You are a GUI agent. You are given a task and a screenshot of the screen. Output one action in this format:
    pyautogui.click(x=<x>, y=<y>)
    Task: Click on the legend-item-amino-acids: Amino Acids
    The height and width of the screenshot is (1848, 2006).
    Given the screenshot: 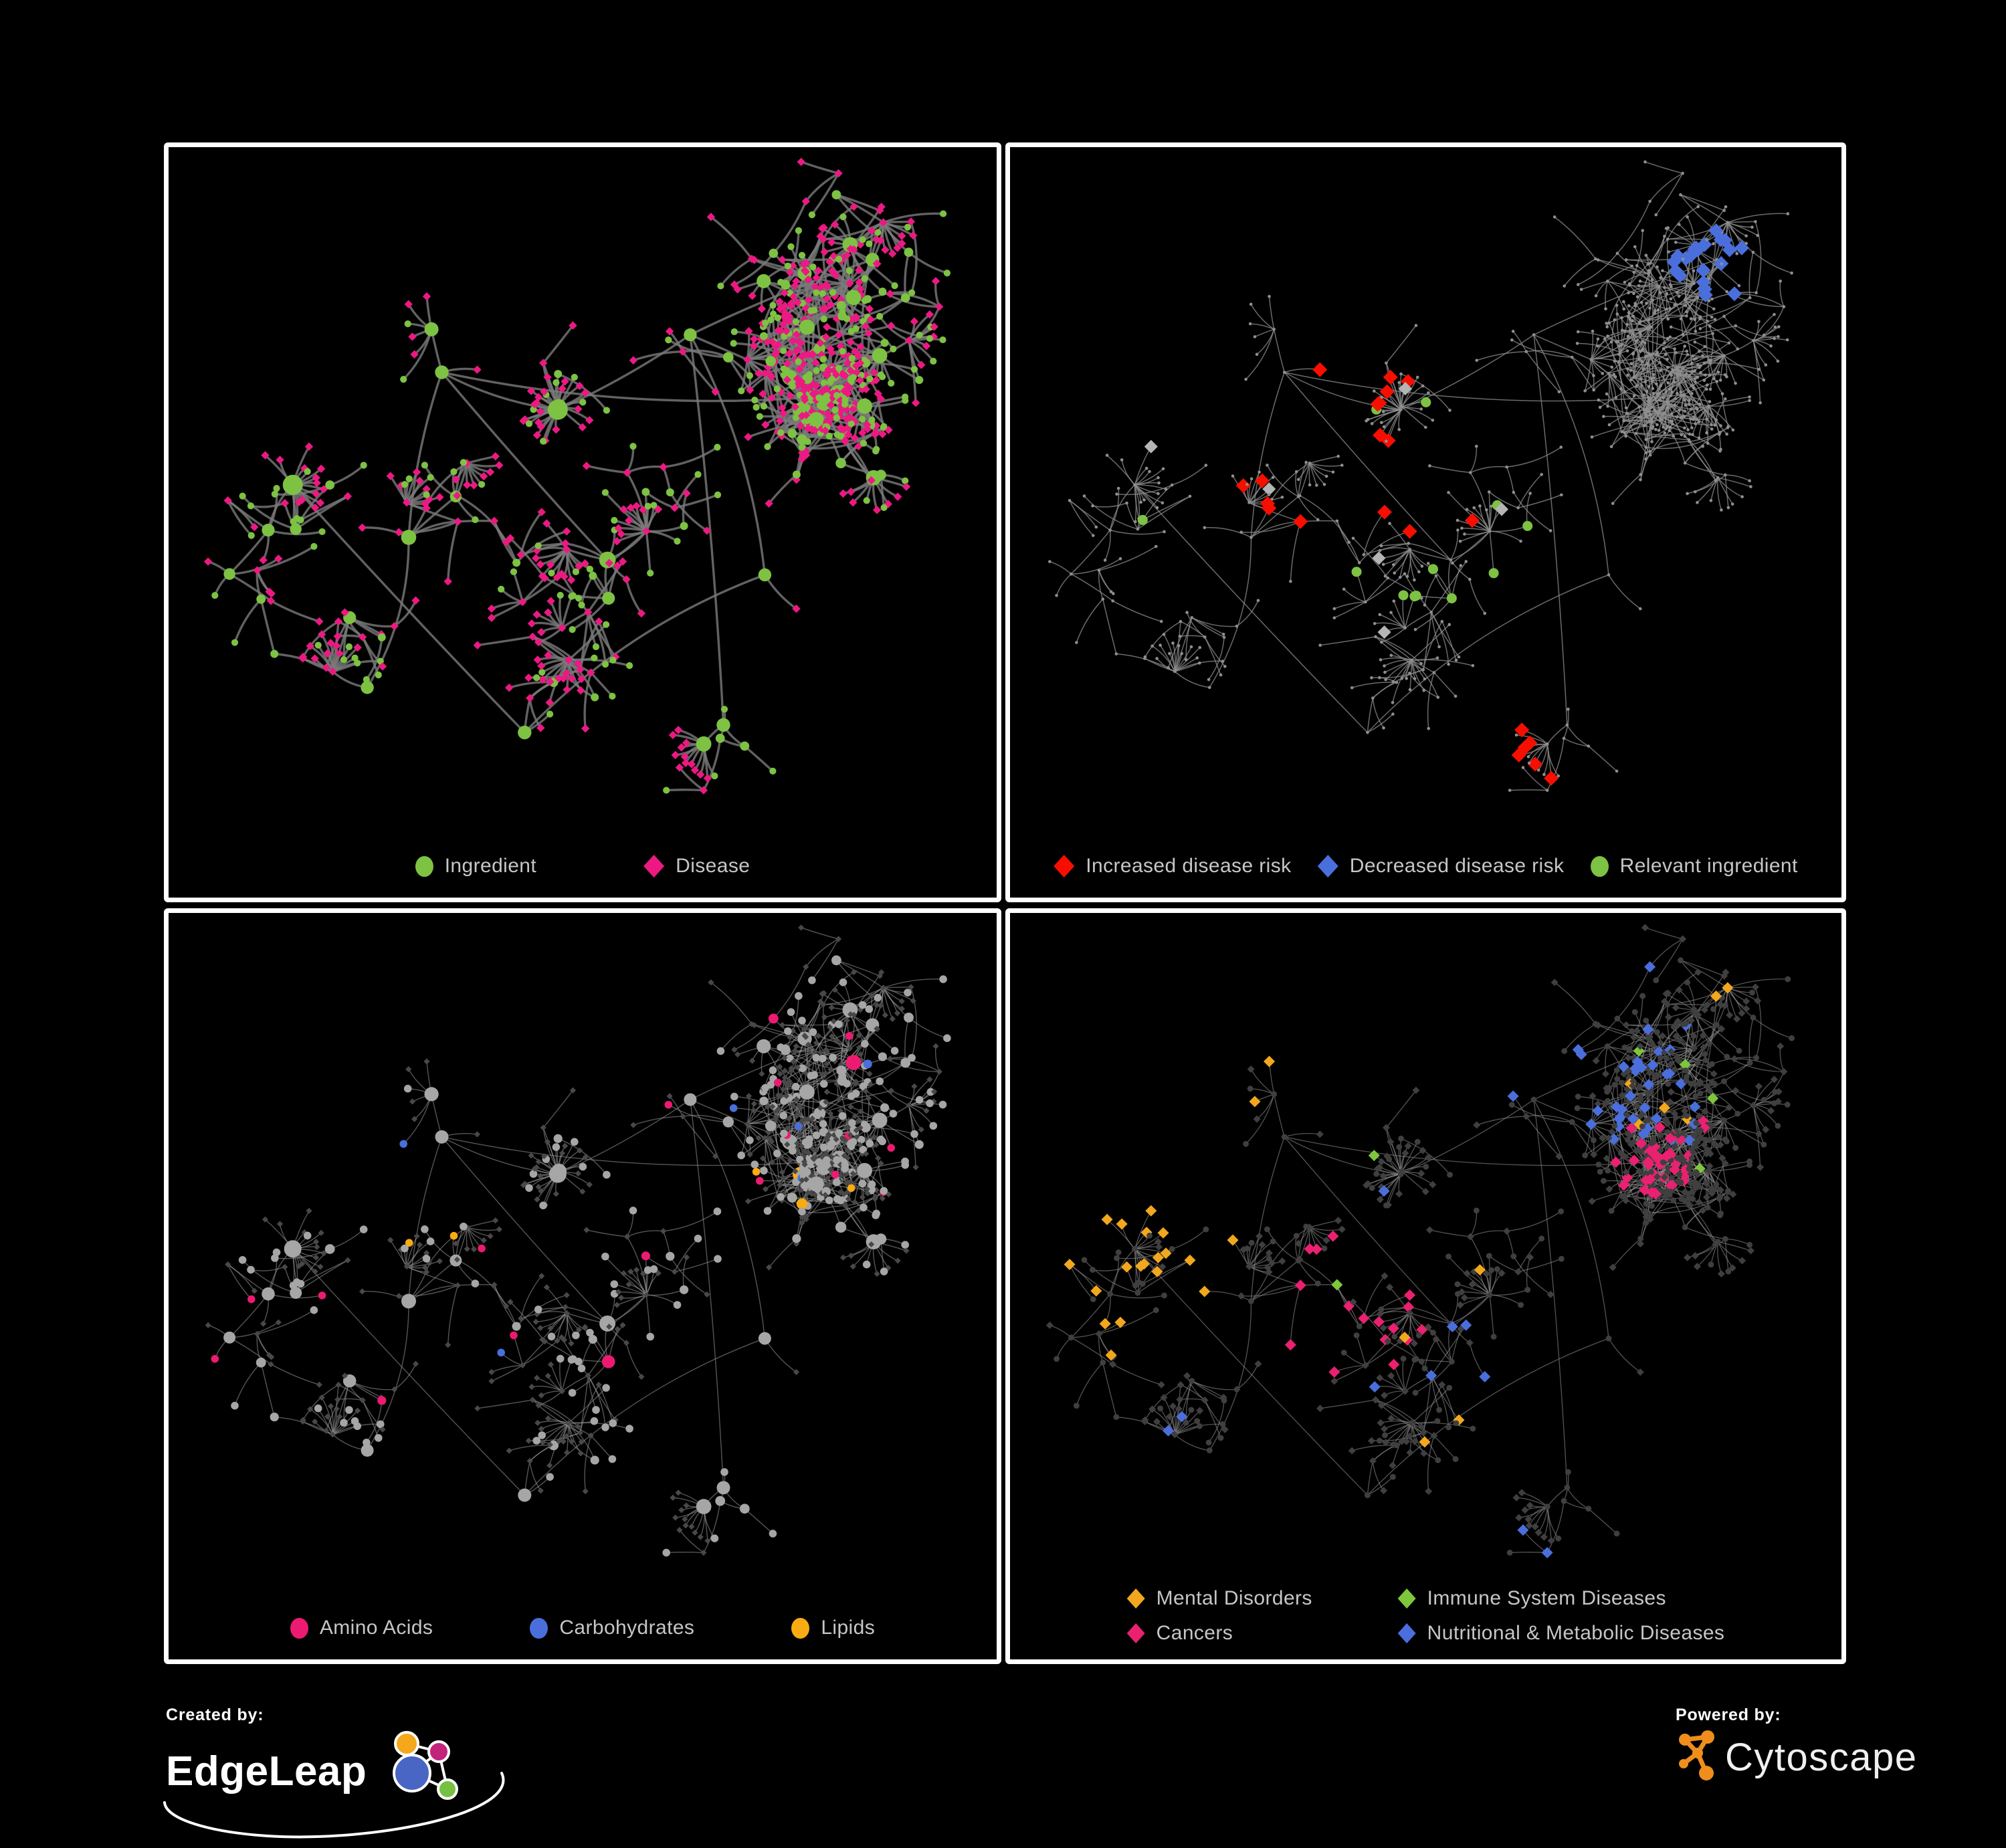 What is the action you would take?
    pyautogui.click(x=361, y=1628)
    